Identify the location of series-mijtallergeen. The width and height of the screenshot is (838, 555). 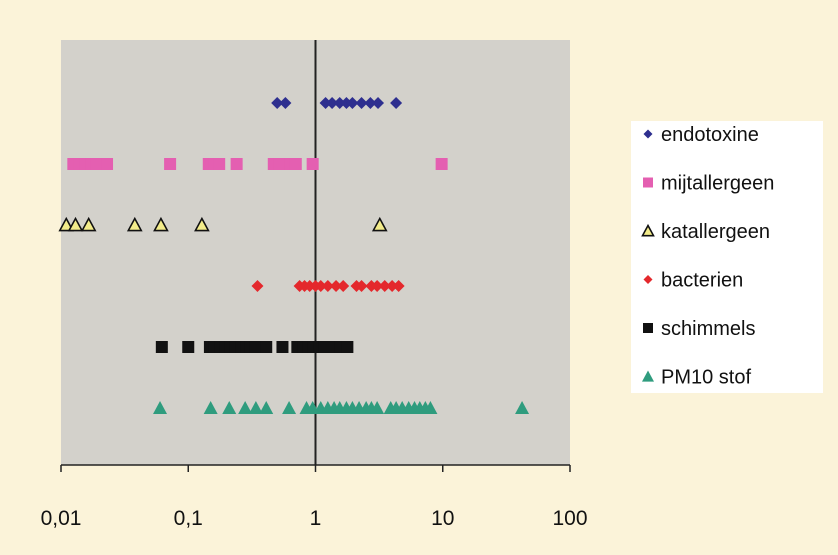
(257, 164).